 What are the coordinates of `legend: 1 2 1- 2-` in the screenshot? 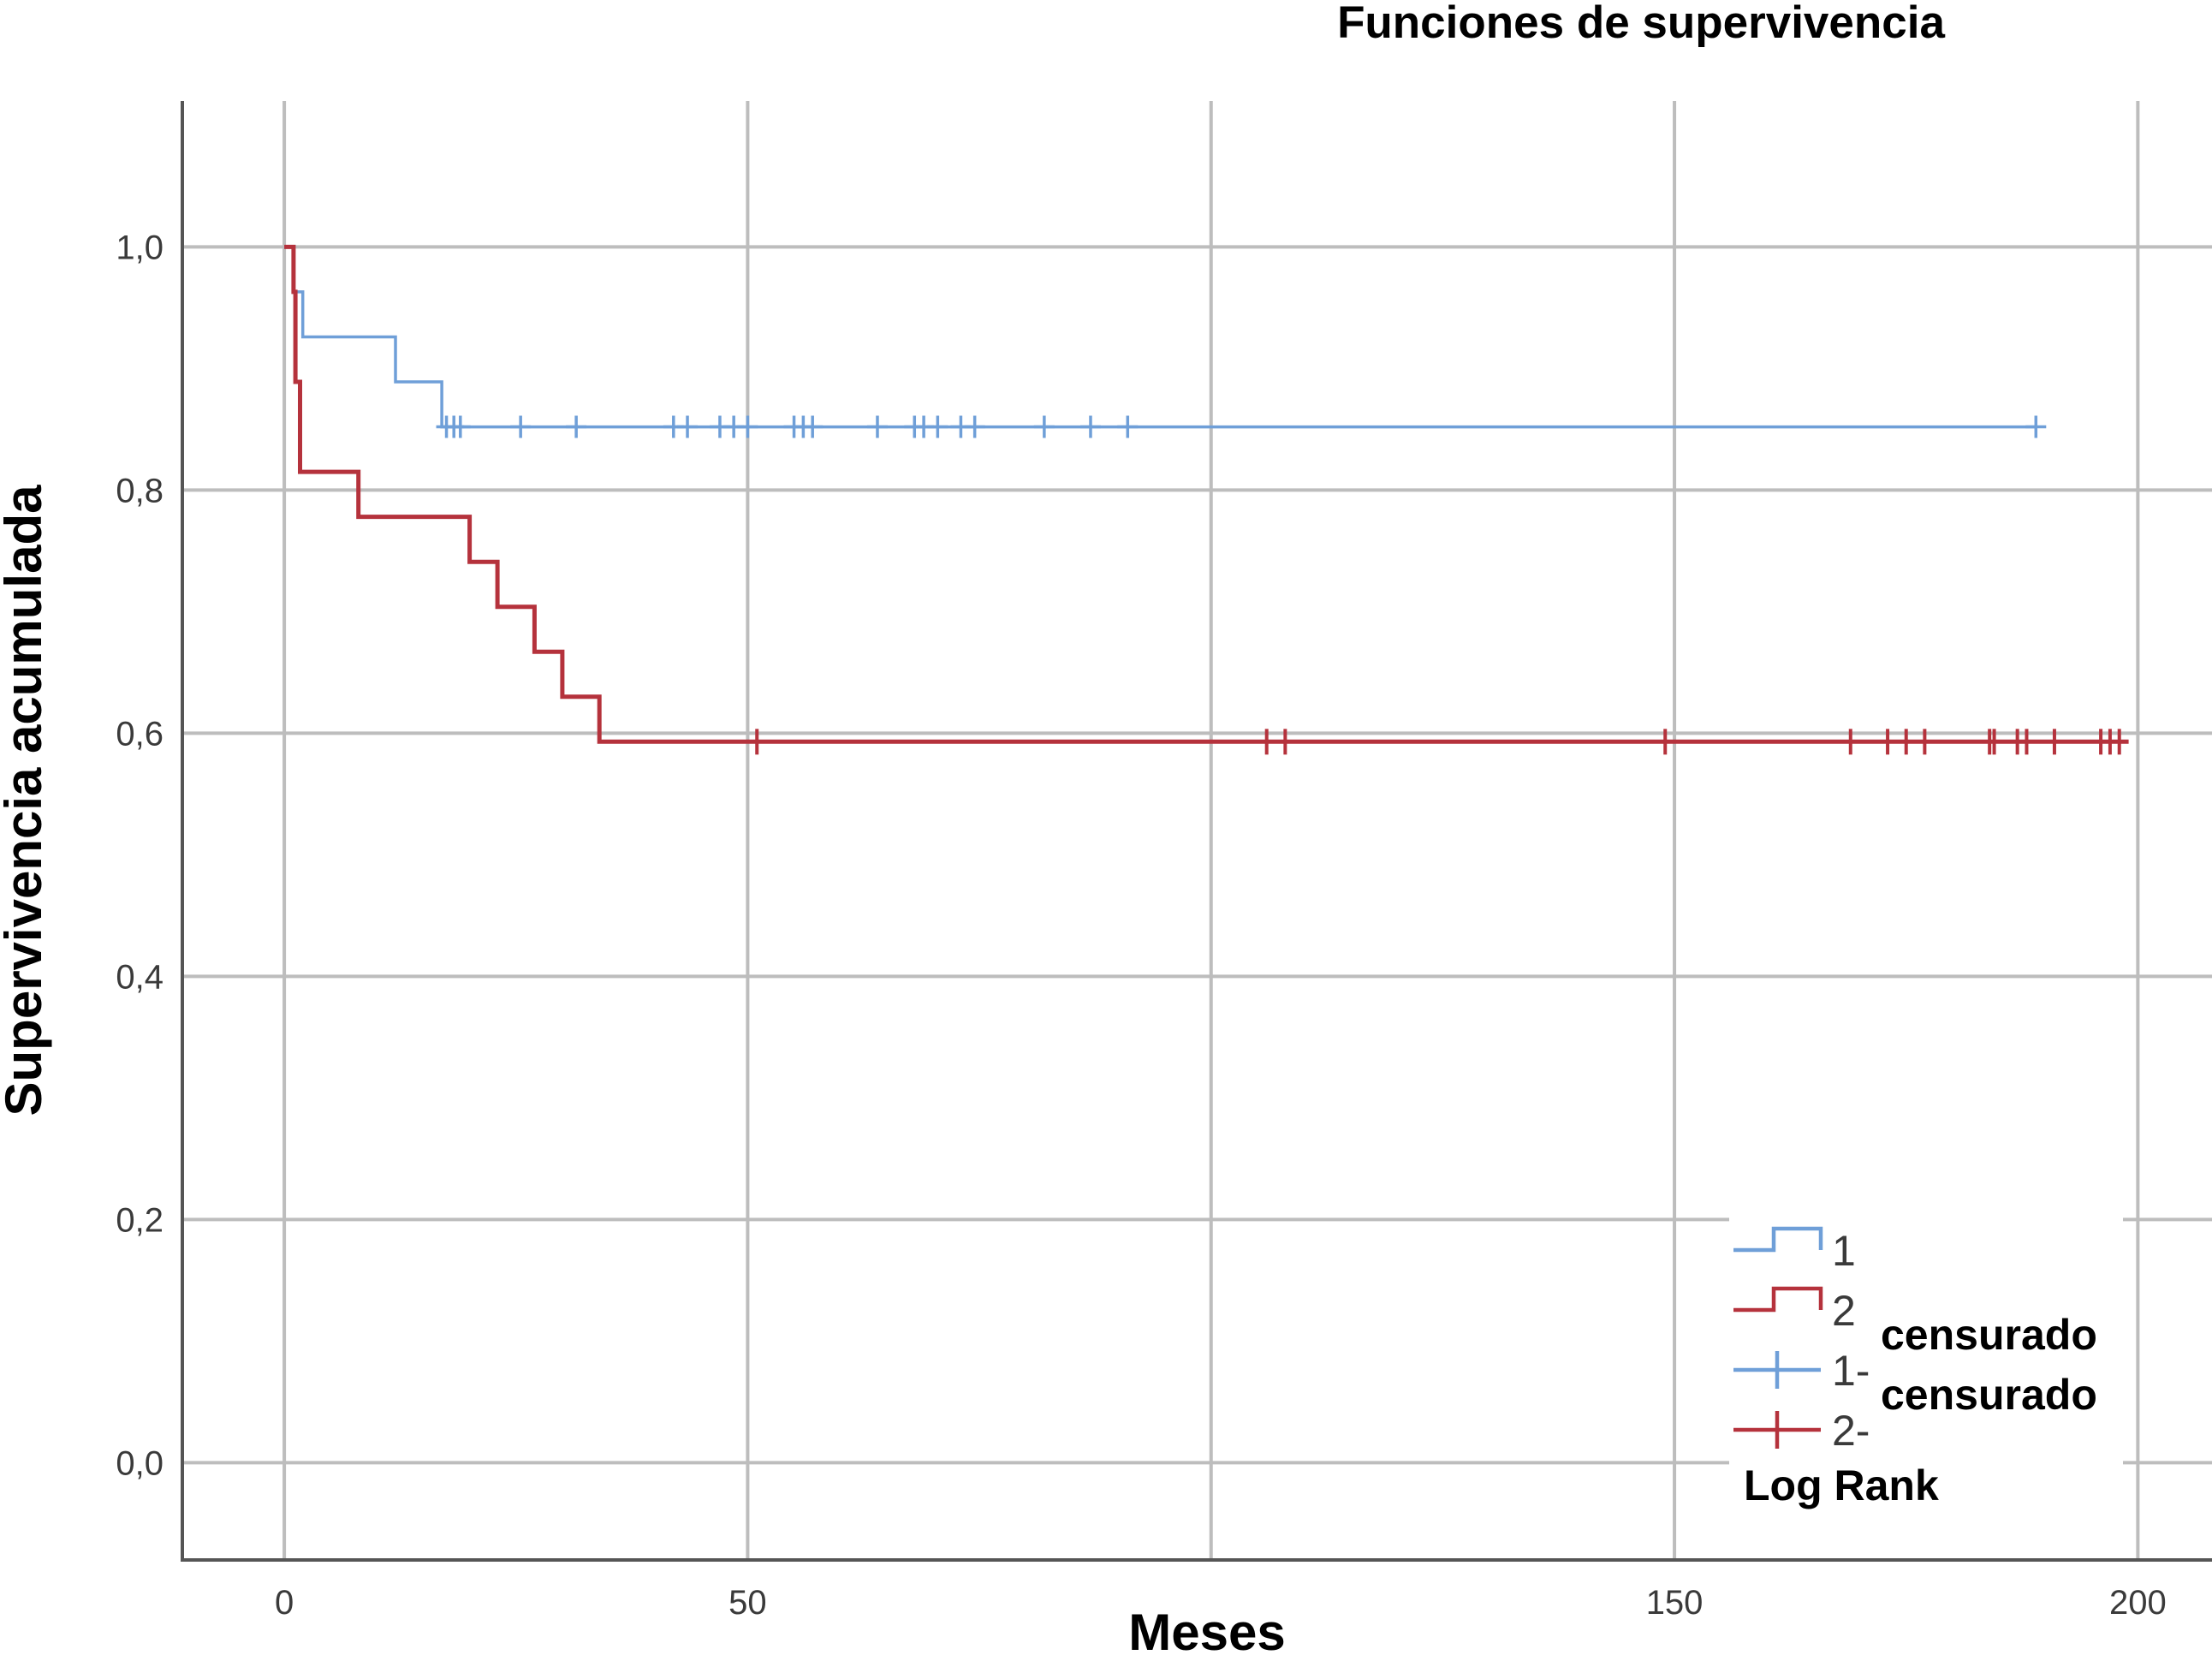 It's located at (1801, 1340).